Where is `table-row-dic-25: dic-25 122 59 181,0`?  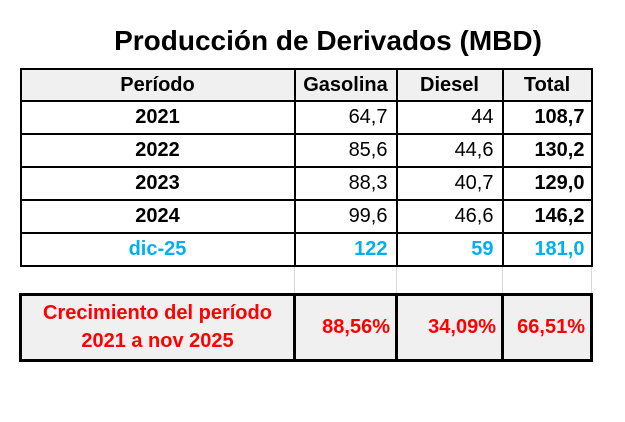 table-row-dic-25: dic-25 122 59 181,0 is located at coordinates (306, 249).